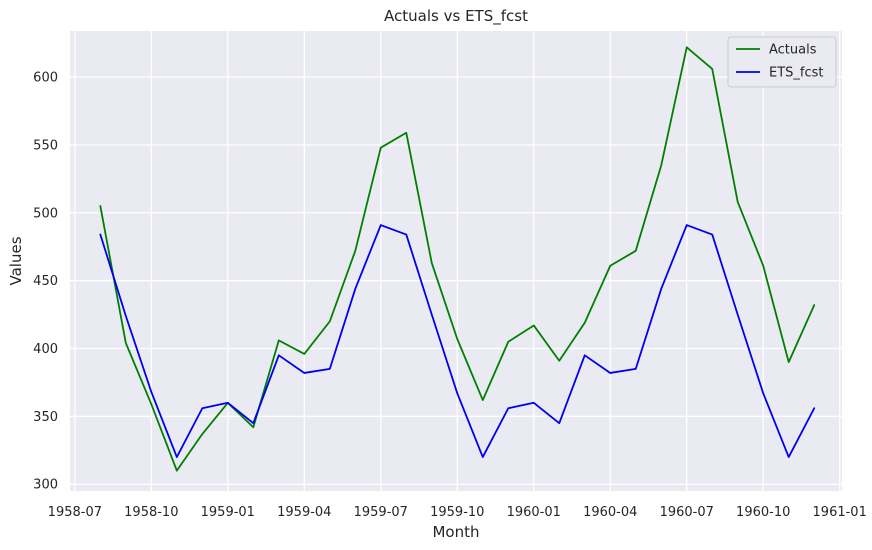 Image resolution: width=872 pixels, height=550 pixels. I want to click on y-tick-label: 500, so click(45, 213).